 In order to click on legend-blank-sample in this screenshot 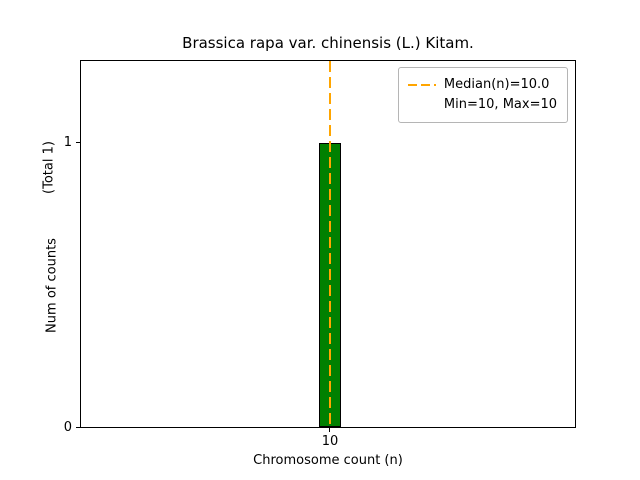, I will do `click(422, 105)`.